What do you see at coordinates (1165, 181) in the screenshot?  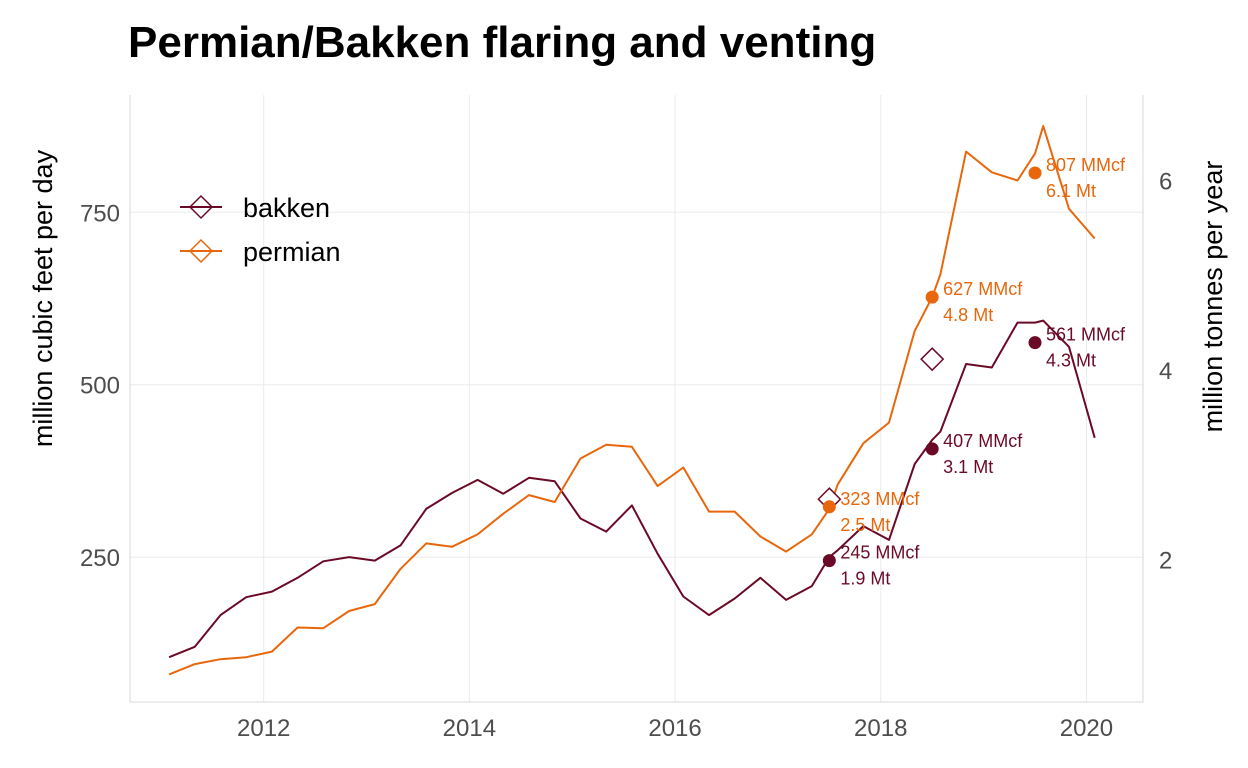 I see `y2-tick-label: 6` at bounding box center [1165, 181].